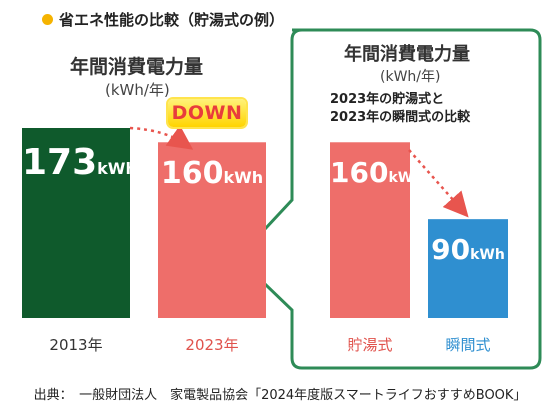 This screenshot has width=560, height=420. I want to click on category-label-1-1: 瞬間式, so click(468, 345).